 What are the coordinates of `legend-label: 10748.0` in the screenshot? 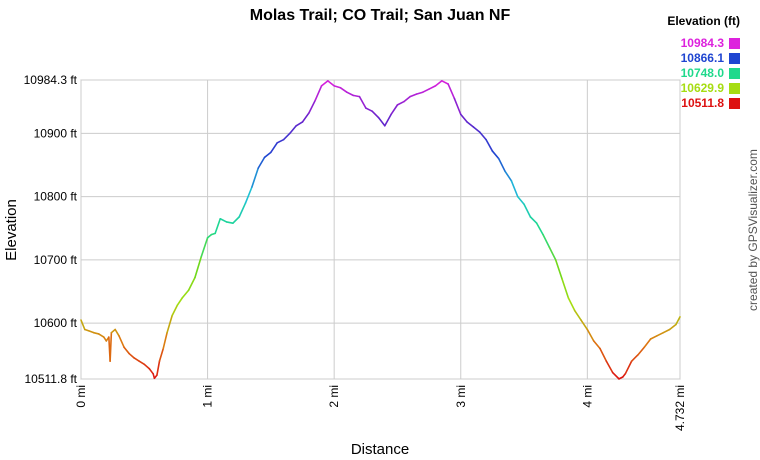 It's located at (703, 73).